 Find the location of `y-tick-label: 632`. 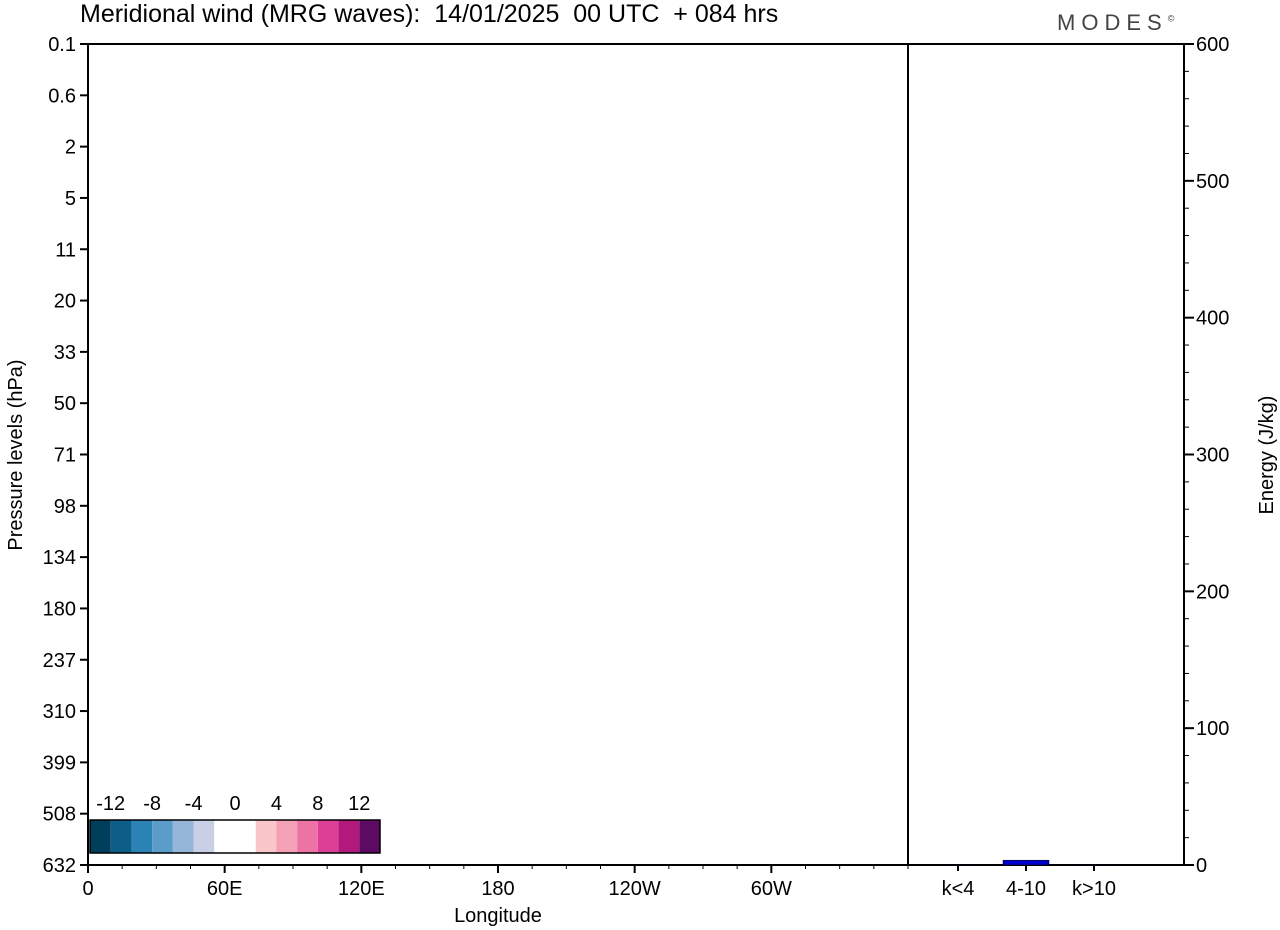

y-tick-label: 632 is located at coordinates (59, 866).